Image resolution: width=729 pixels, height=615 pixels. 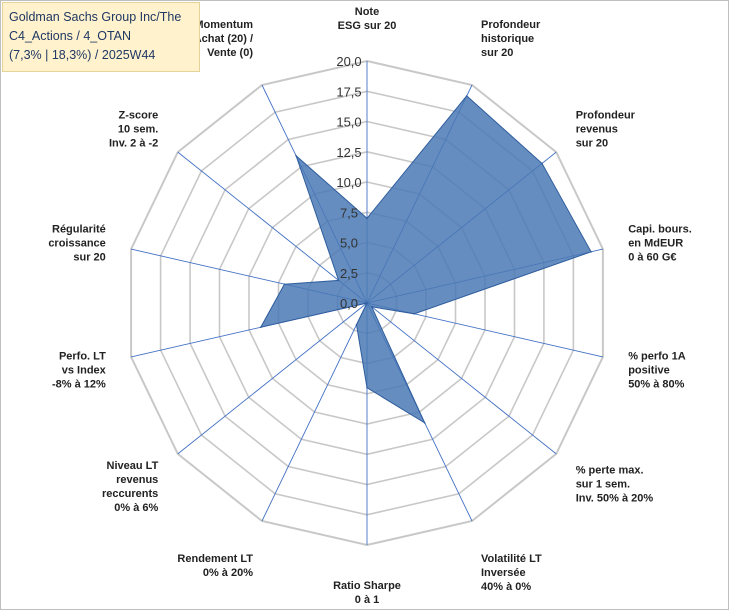 What do you see at coordinates (136, 508) in the screenshot?
I see `axis-label-line: 0% à 6%` at bounding box center [136, 508].